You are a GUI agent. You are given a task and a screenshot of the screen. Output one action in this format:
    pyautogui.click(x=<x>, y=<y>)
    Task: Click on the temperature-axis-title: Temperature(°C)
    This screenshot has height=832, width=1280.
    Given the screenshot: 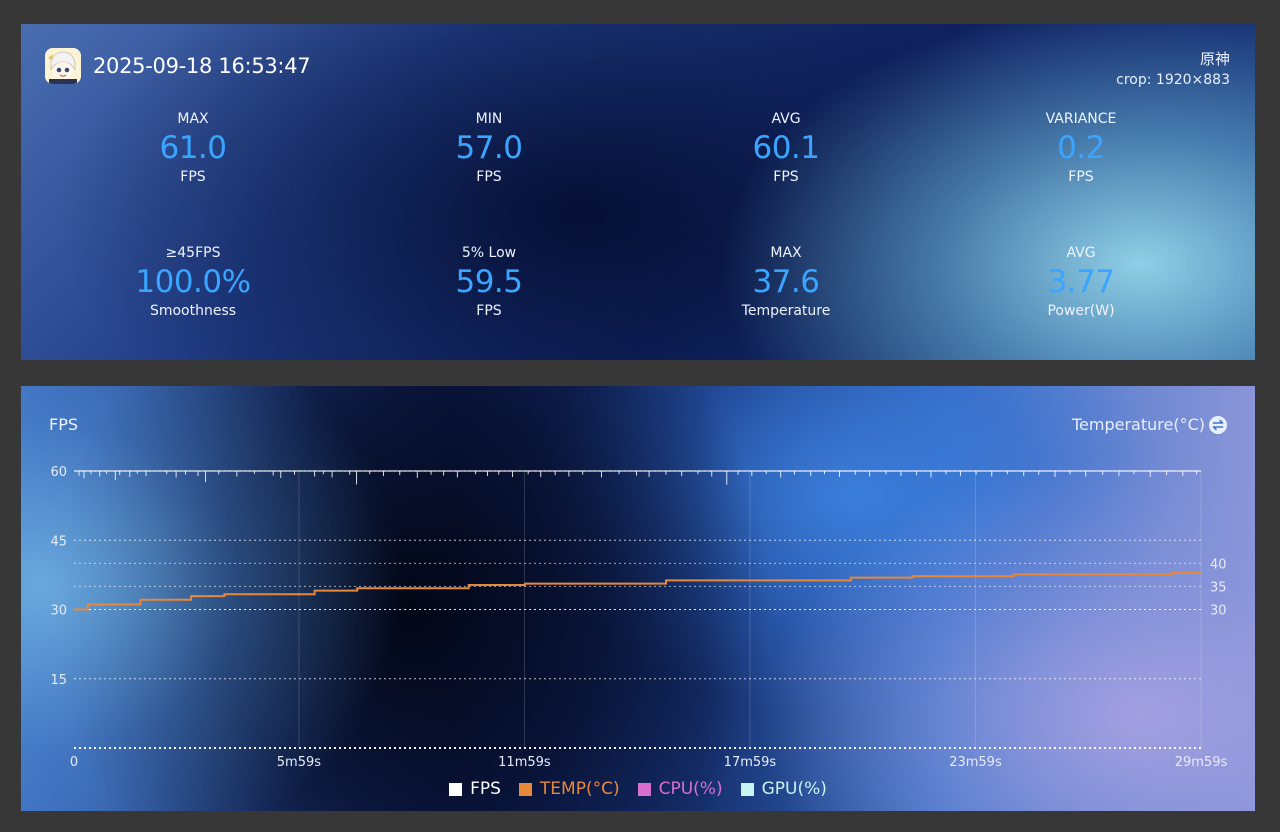 What is the action you would take?
    pyautogui.click(x=1138, y=424)
    